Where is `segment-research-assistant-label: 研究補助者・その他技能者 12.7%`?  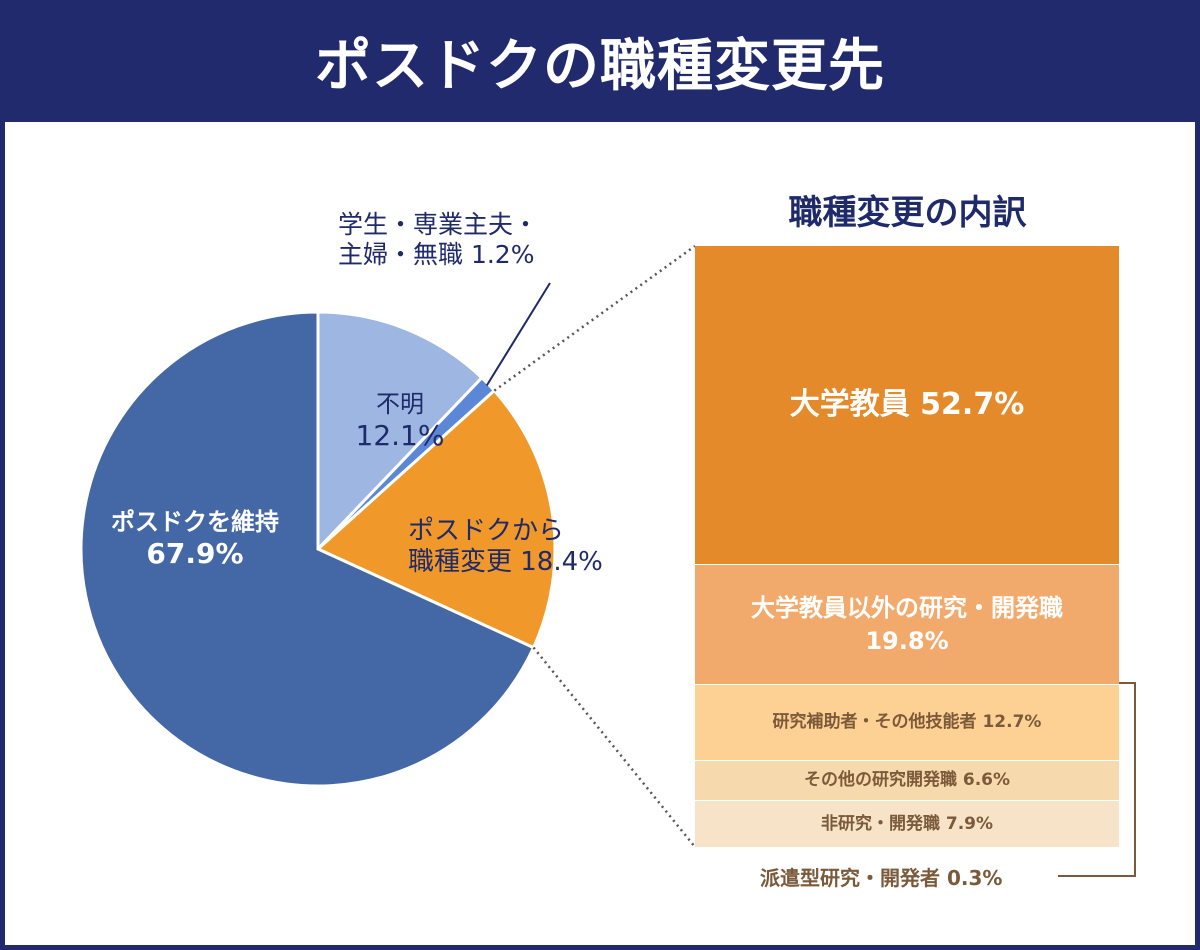 segment-research-assistant-label: 研究補助者・その他技能者 12.7% is located at coordinates (907, 722).